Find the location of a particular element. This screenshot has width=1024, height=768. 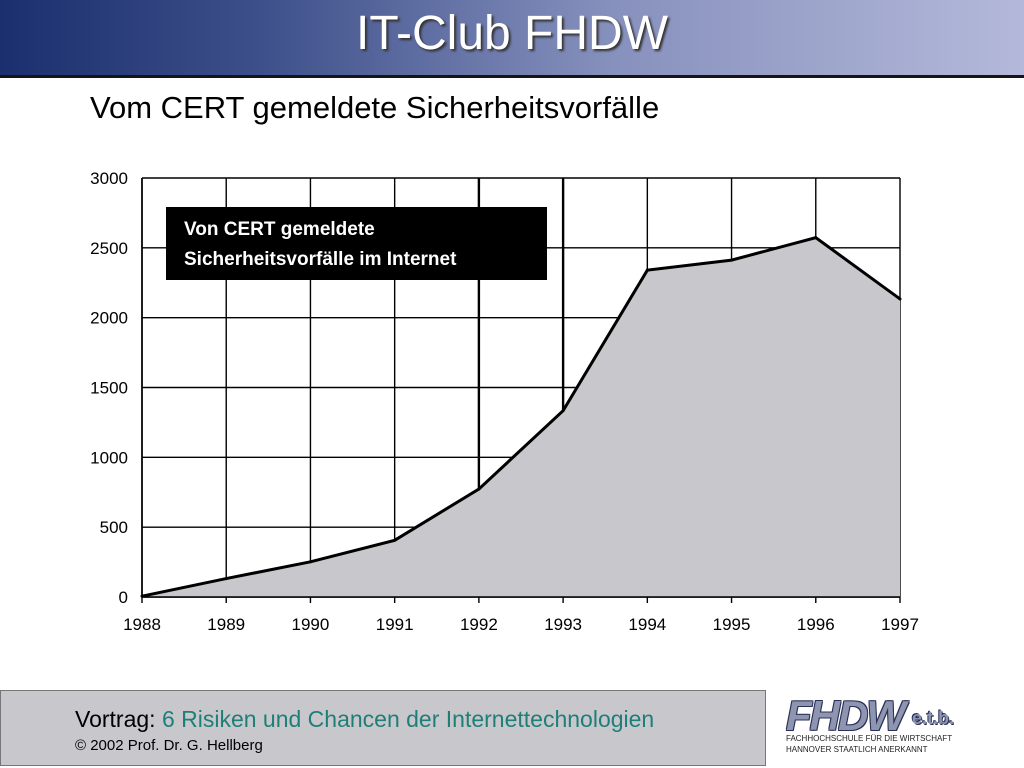

title-divider is located at coordinates (512, 76).